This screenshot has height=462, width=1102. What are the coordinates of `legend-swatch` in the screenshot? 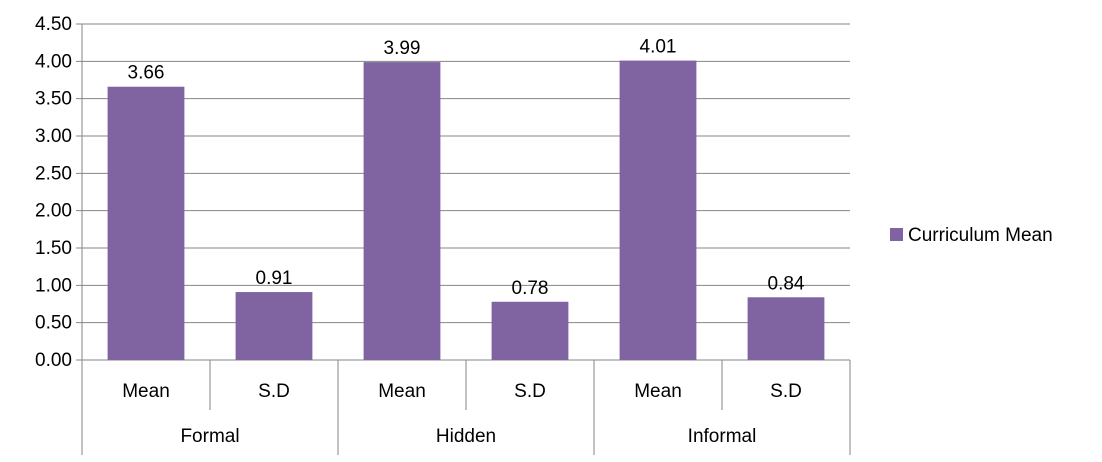 It's located at (896, 234).